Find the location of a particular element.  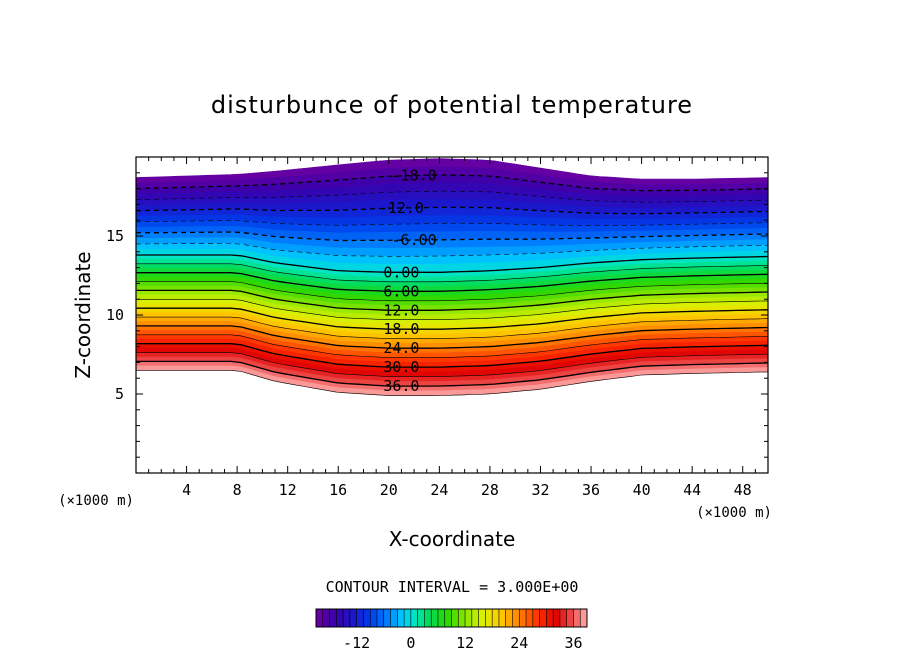

chart-title: disturbunce of potential temperature is located at coordinates (452, 105).